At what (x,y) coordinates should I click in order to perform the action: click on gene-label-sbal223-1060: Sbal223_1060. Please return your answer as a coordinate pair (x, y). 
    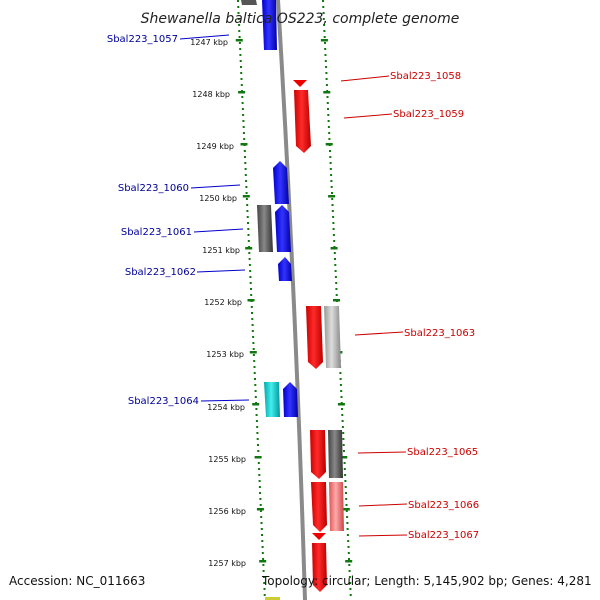
    Looking at the image, I should click on (153, 188).